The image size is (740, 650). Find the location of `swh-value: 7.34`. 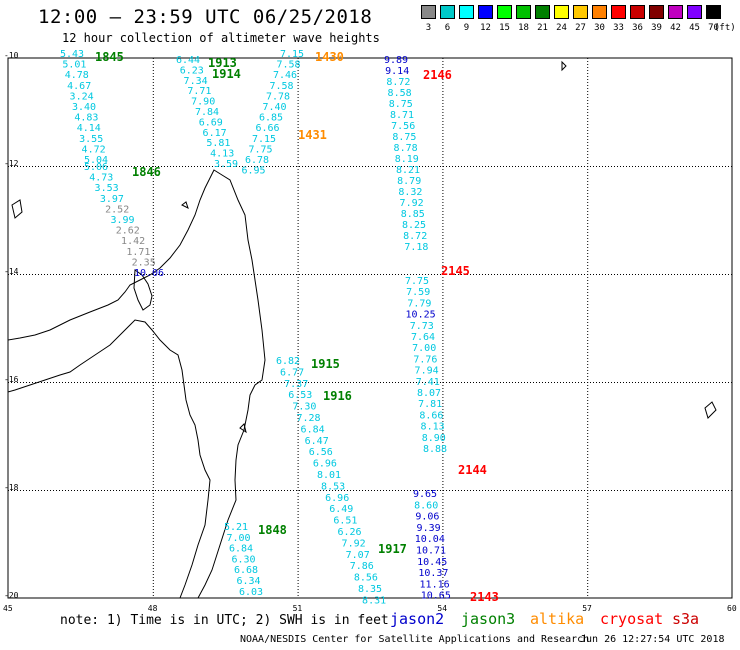

swh-value: 7.34 is located at coordinates (196, 81).